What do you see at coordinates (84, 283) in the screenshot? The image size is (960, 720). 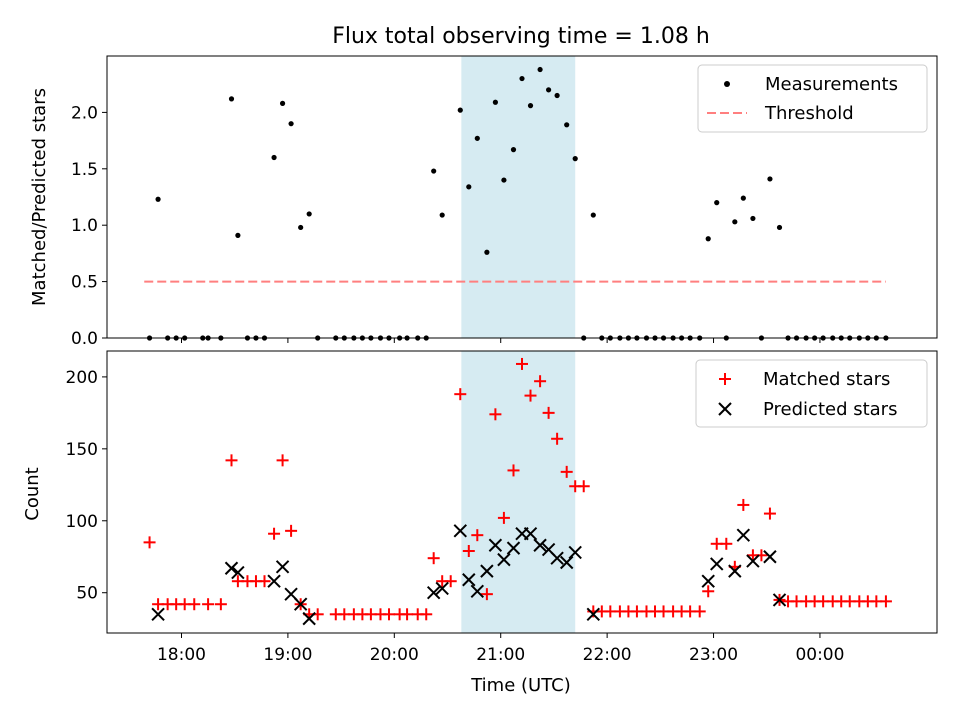 I see `top-y-tick-label: 0.5` at bounding box center [84, 283].